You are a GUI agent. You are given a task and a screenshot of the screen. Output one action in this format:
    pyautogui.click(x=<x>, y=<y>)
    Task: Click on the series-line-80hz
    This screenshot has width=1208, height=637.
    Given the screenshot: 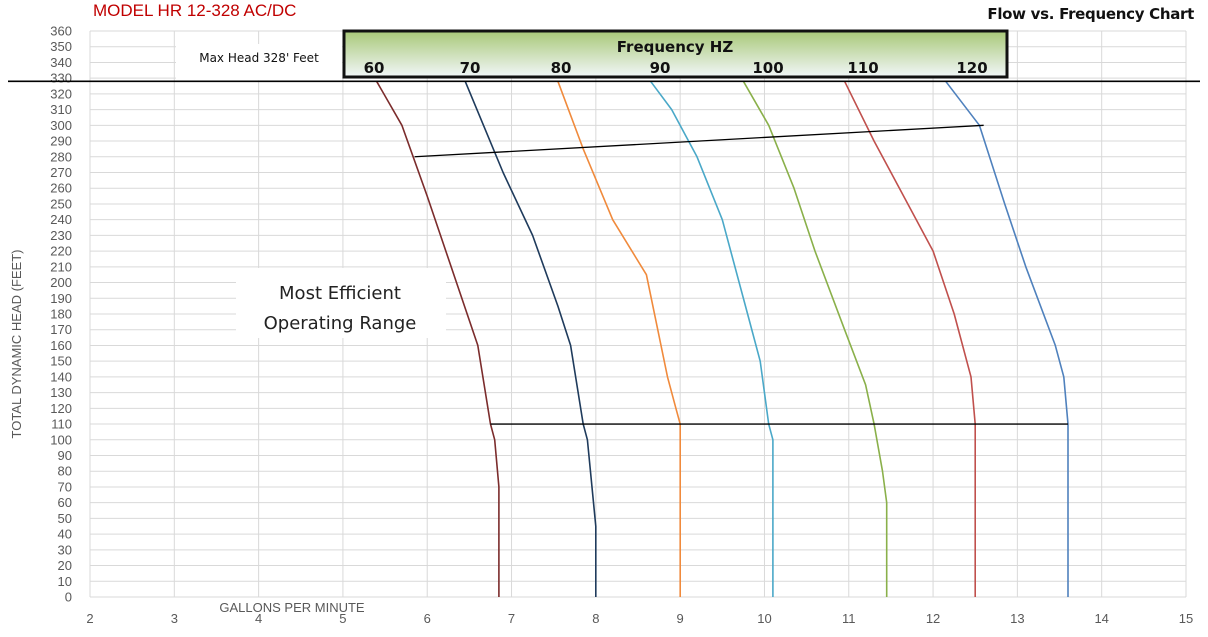 What is the action you would take?
    pyautogui.click(x=619, y=339)
    